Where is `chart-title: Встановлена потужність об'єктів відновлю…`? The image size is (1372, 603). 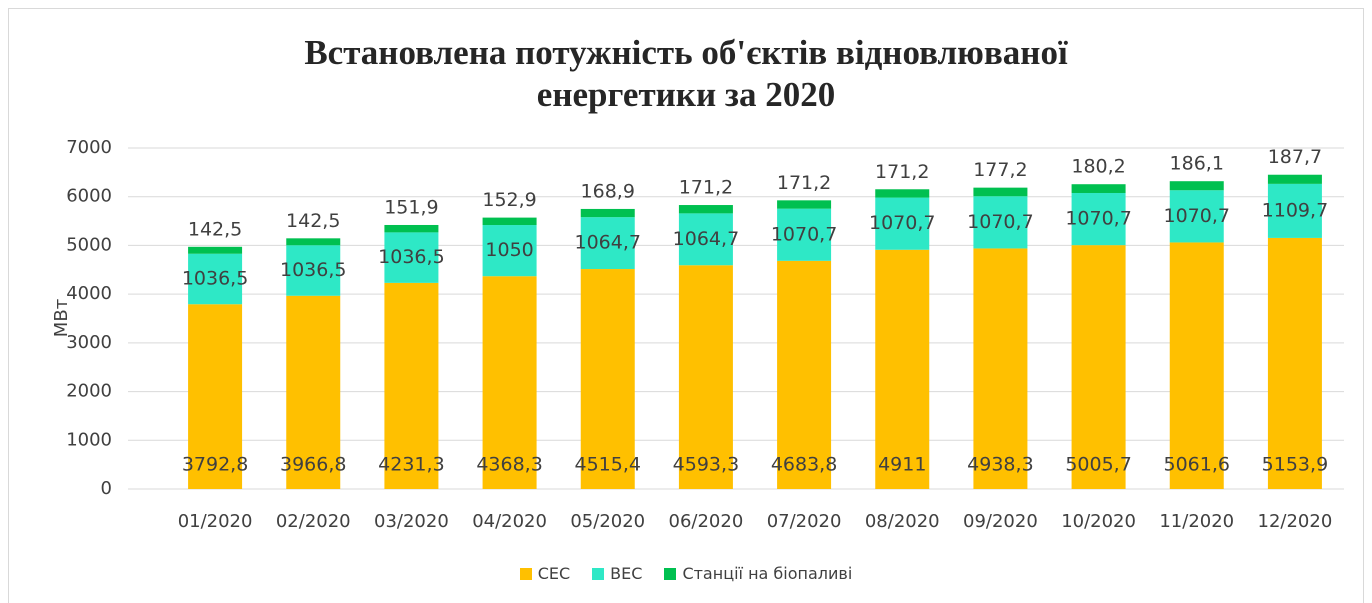
chart-title: Встановлена потужність об'єктів відновлю… is located at coordinates (686, 73).